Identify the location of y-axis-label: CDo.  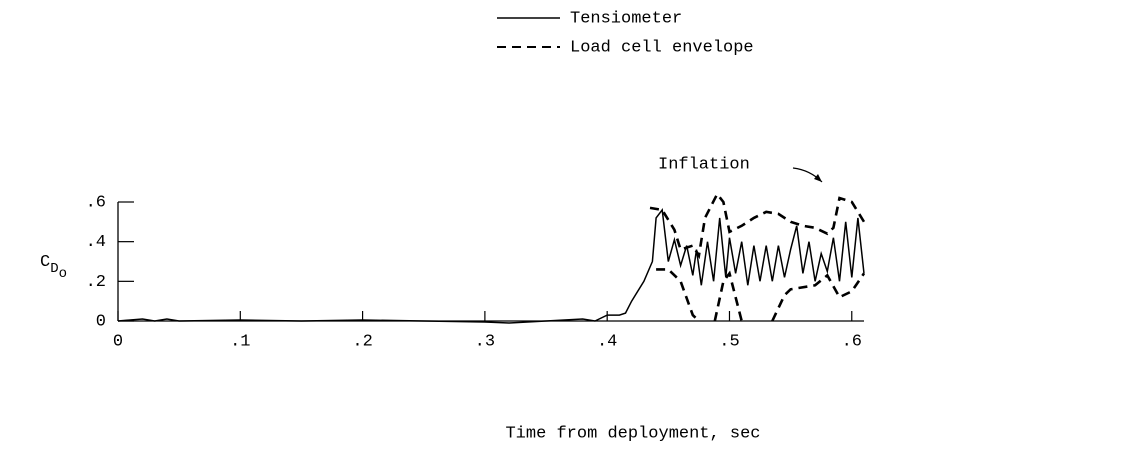
(53, 267).